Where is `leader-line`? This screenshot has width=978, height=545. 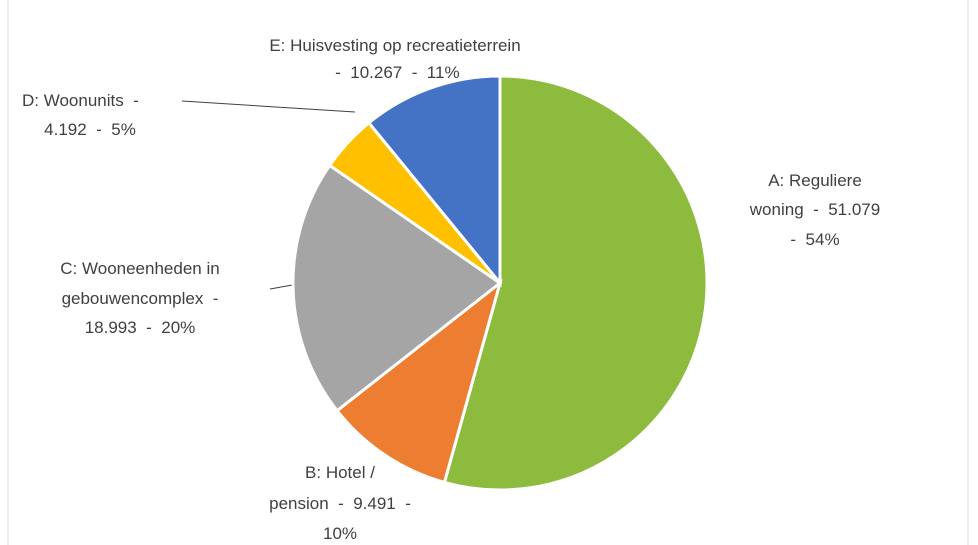 leader-line is located at coordinates (268, 106).